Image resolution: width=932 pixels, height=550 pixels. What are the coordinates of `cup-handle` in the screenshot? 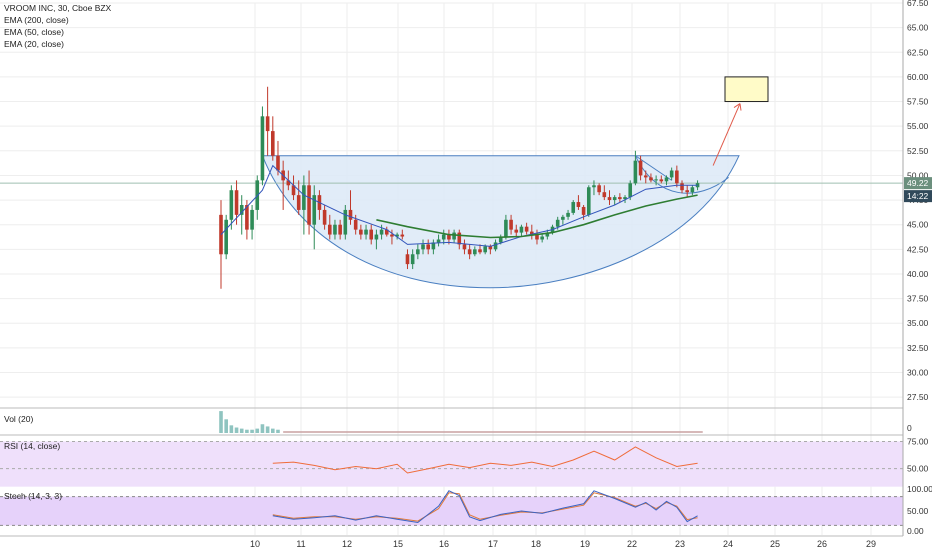 It's located at (681, 174).